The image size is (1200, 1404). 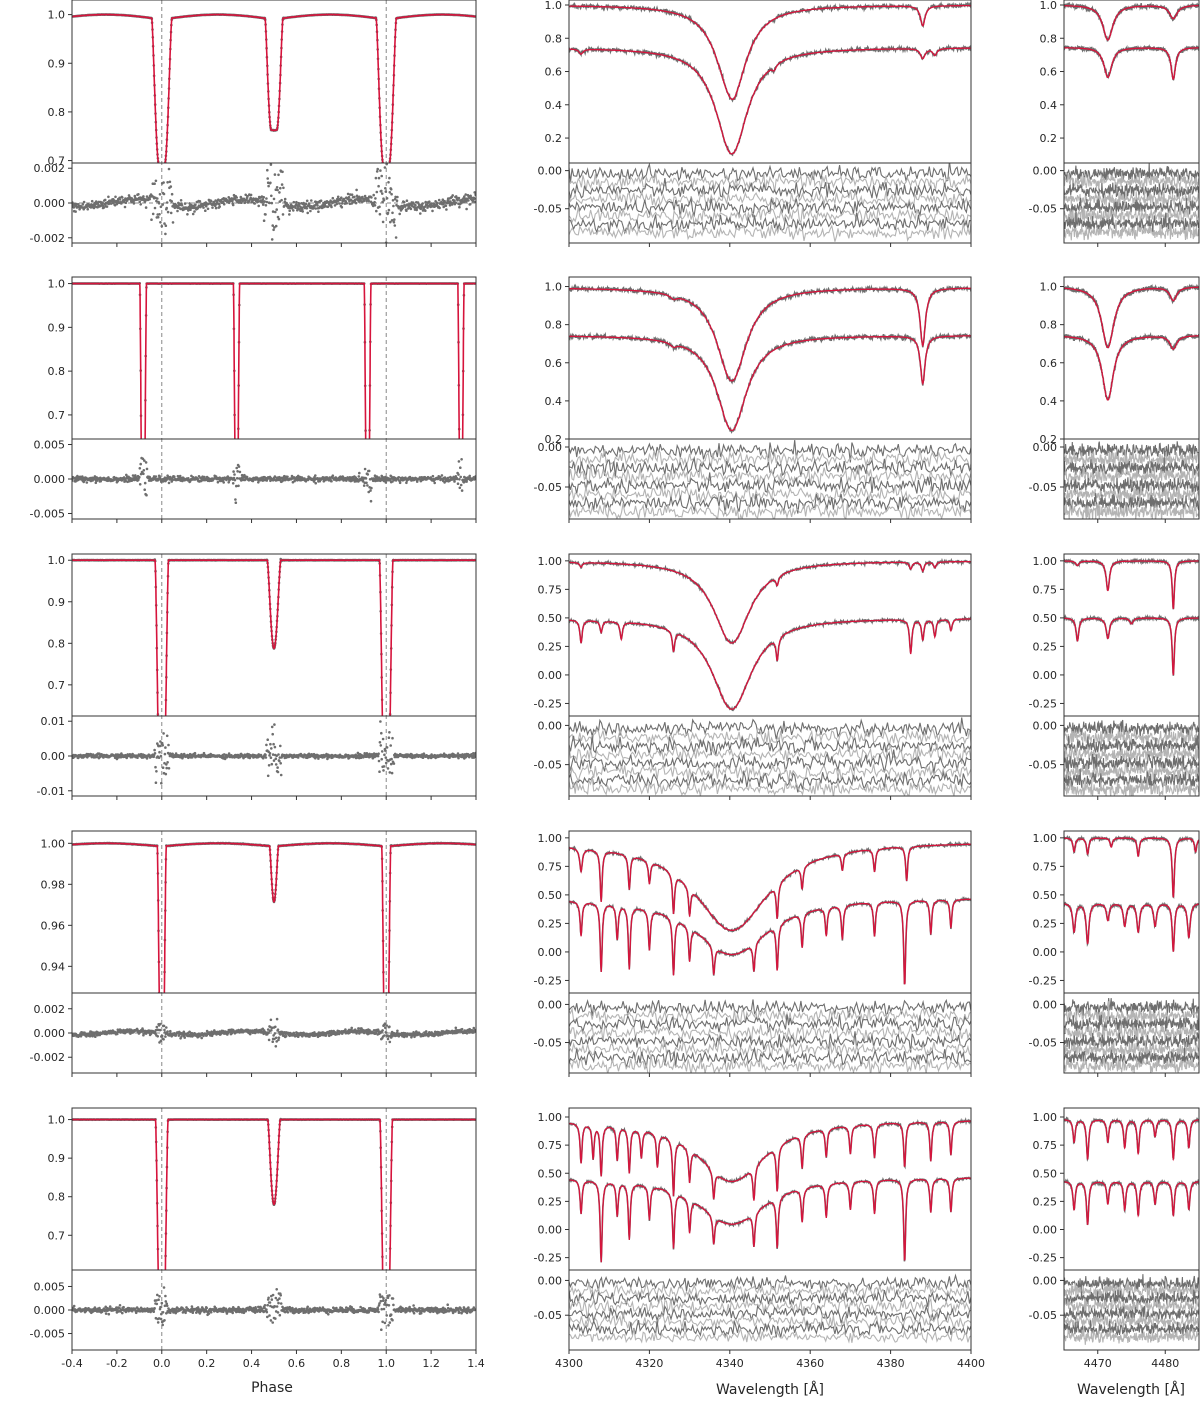 I want to click on wavelength-x-tick-label: 4360, so click(x=810, y=1363).